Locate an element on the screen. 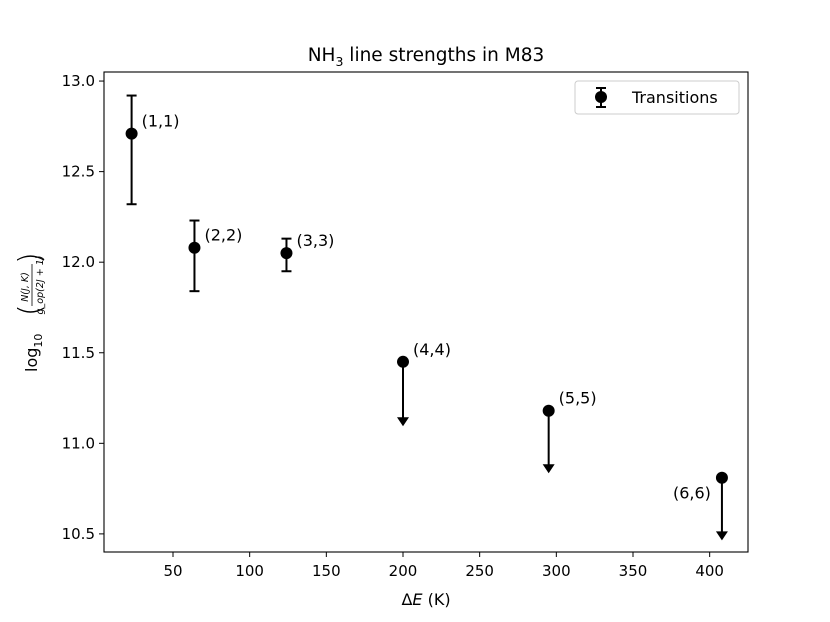  y-label-log: log is located at coordinates (31, 360).